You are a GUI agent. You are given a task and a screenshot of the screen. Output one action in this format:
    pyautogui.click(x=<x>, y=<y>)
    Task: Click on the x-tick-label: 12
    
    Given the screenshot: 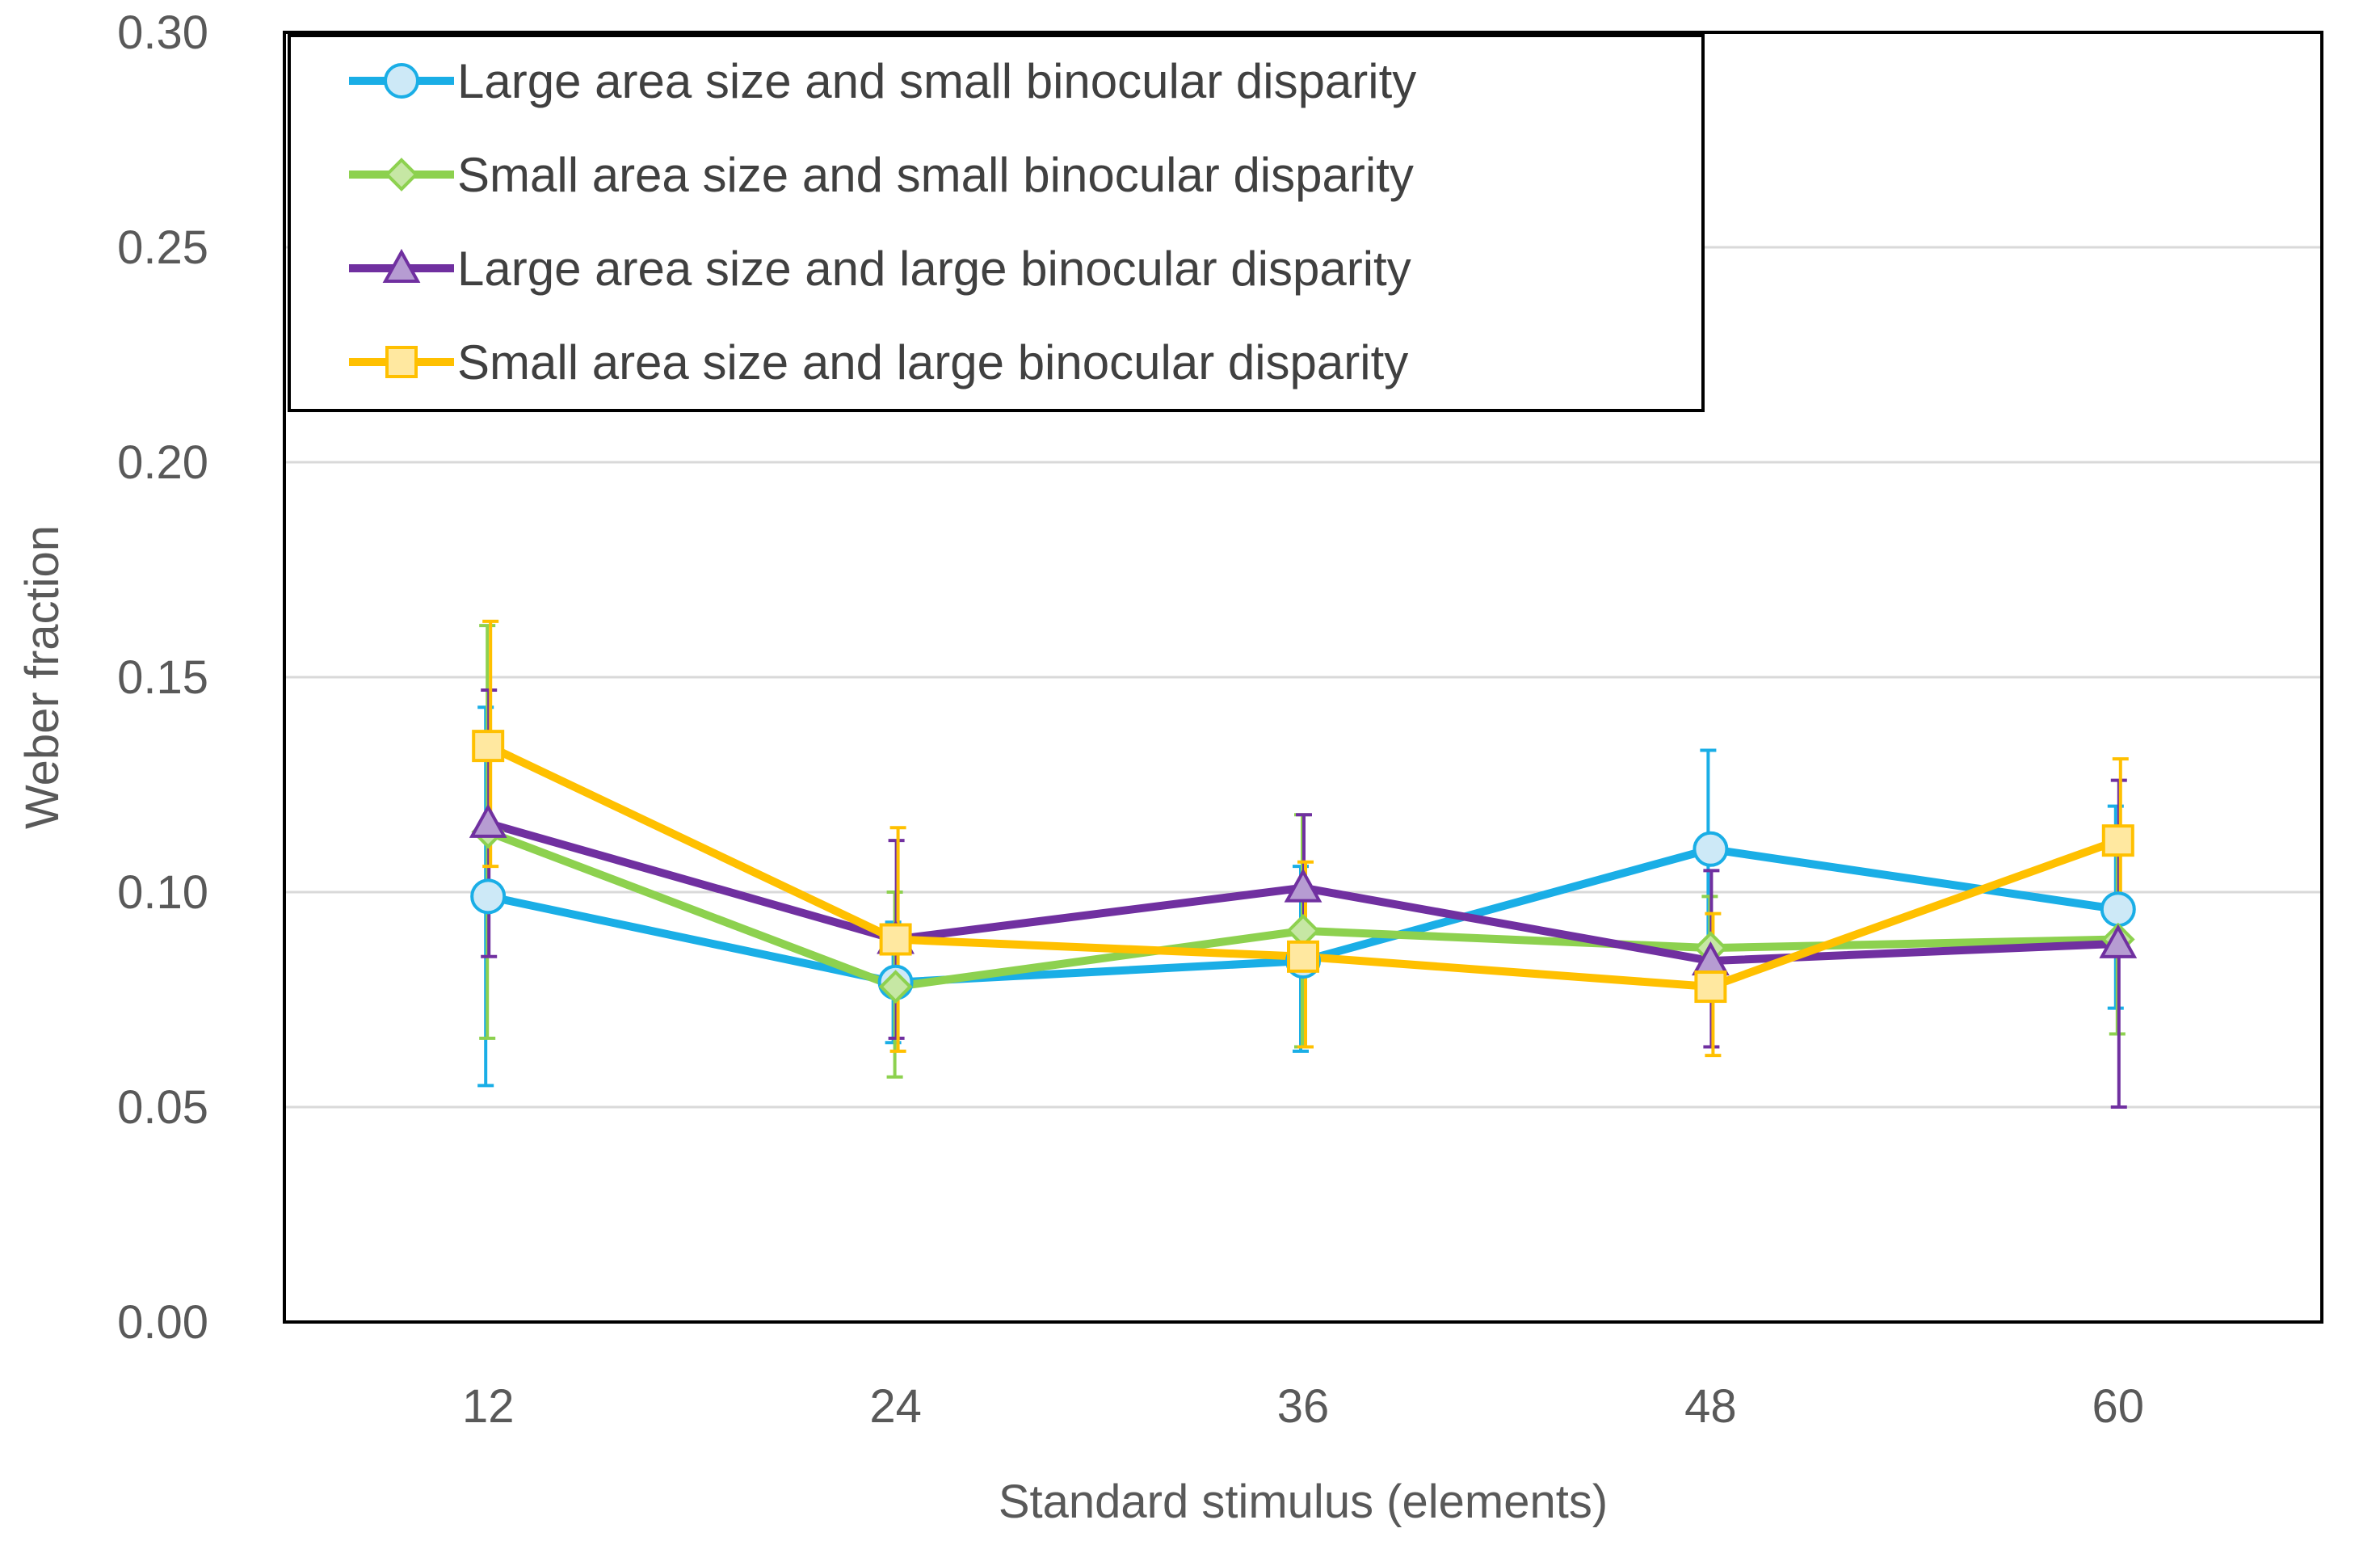 What is the action you would take?
    pyautogui.click(x=489, y=1406)
    